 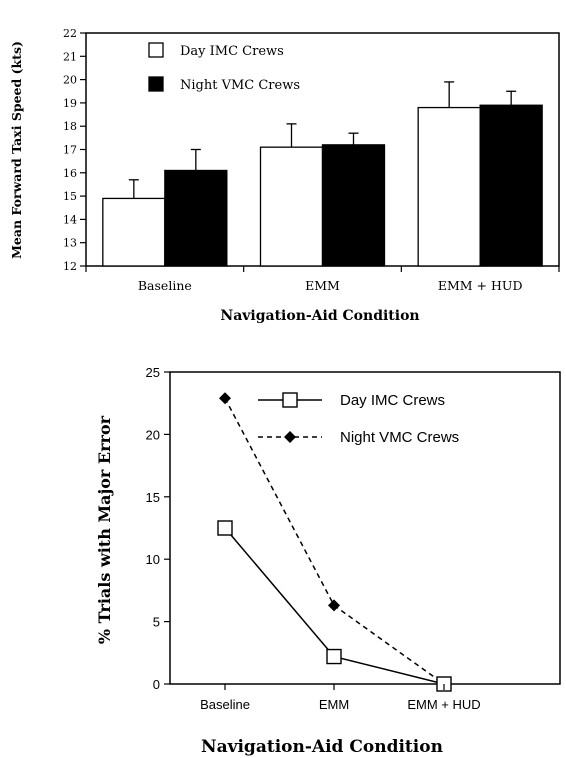 I want to click on y-tick-label: 25, so click(x=153, y=372).